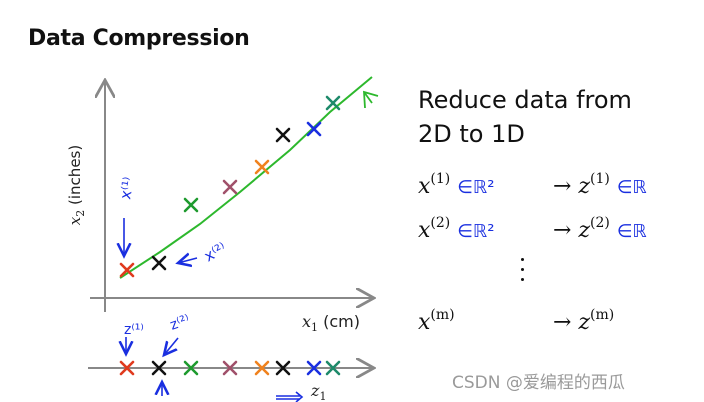 Image resolution: width=704 pixels, height=402 pixels. I want to click on z-direction-arrow-icon, so click(290, 396).